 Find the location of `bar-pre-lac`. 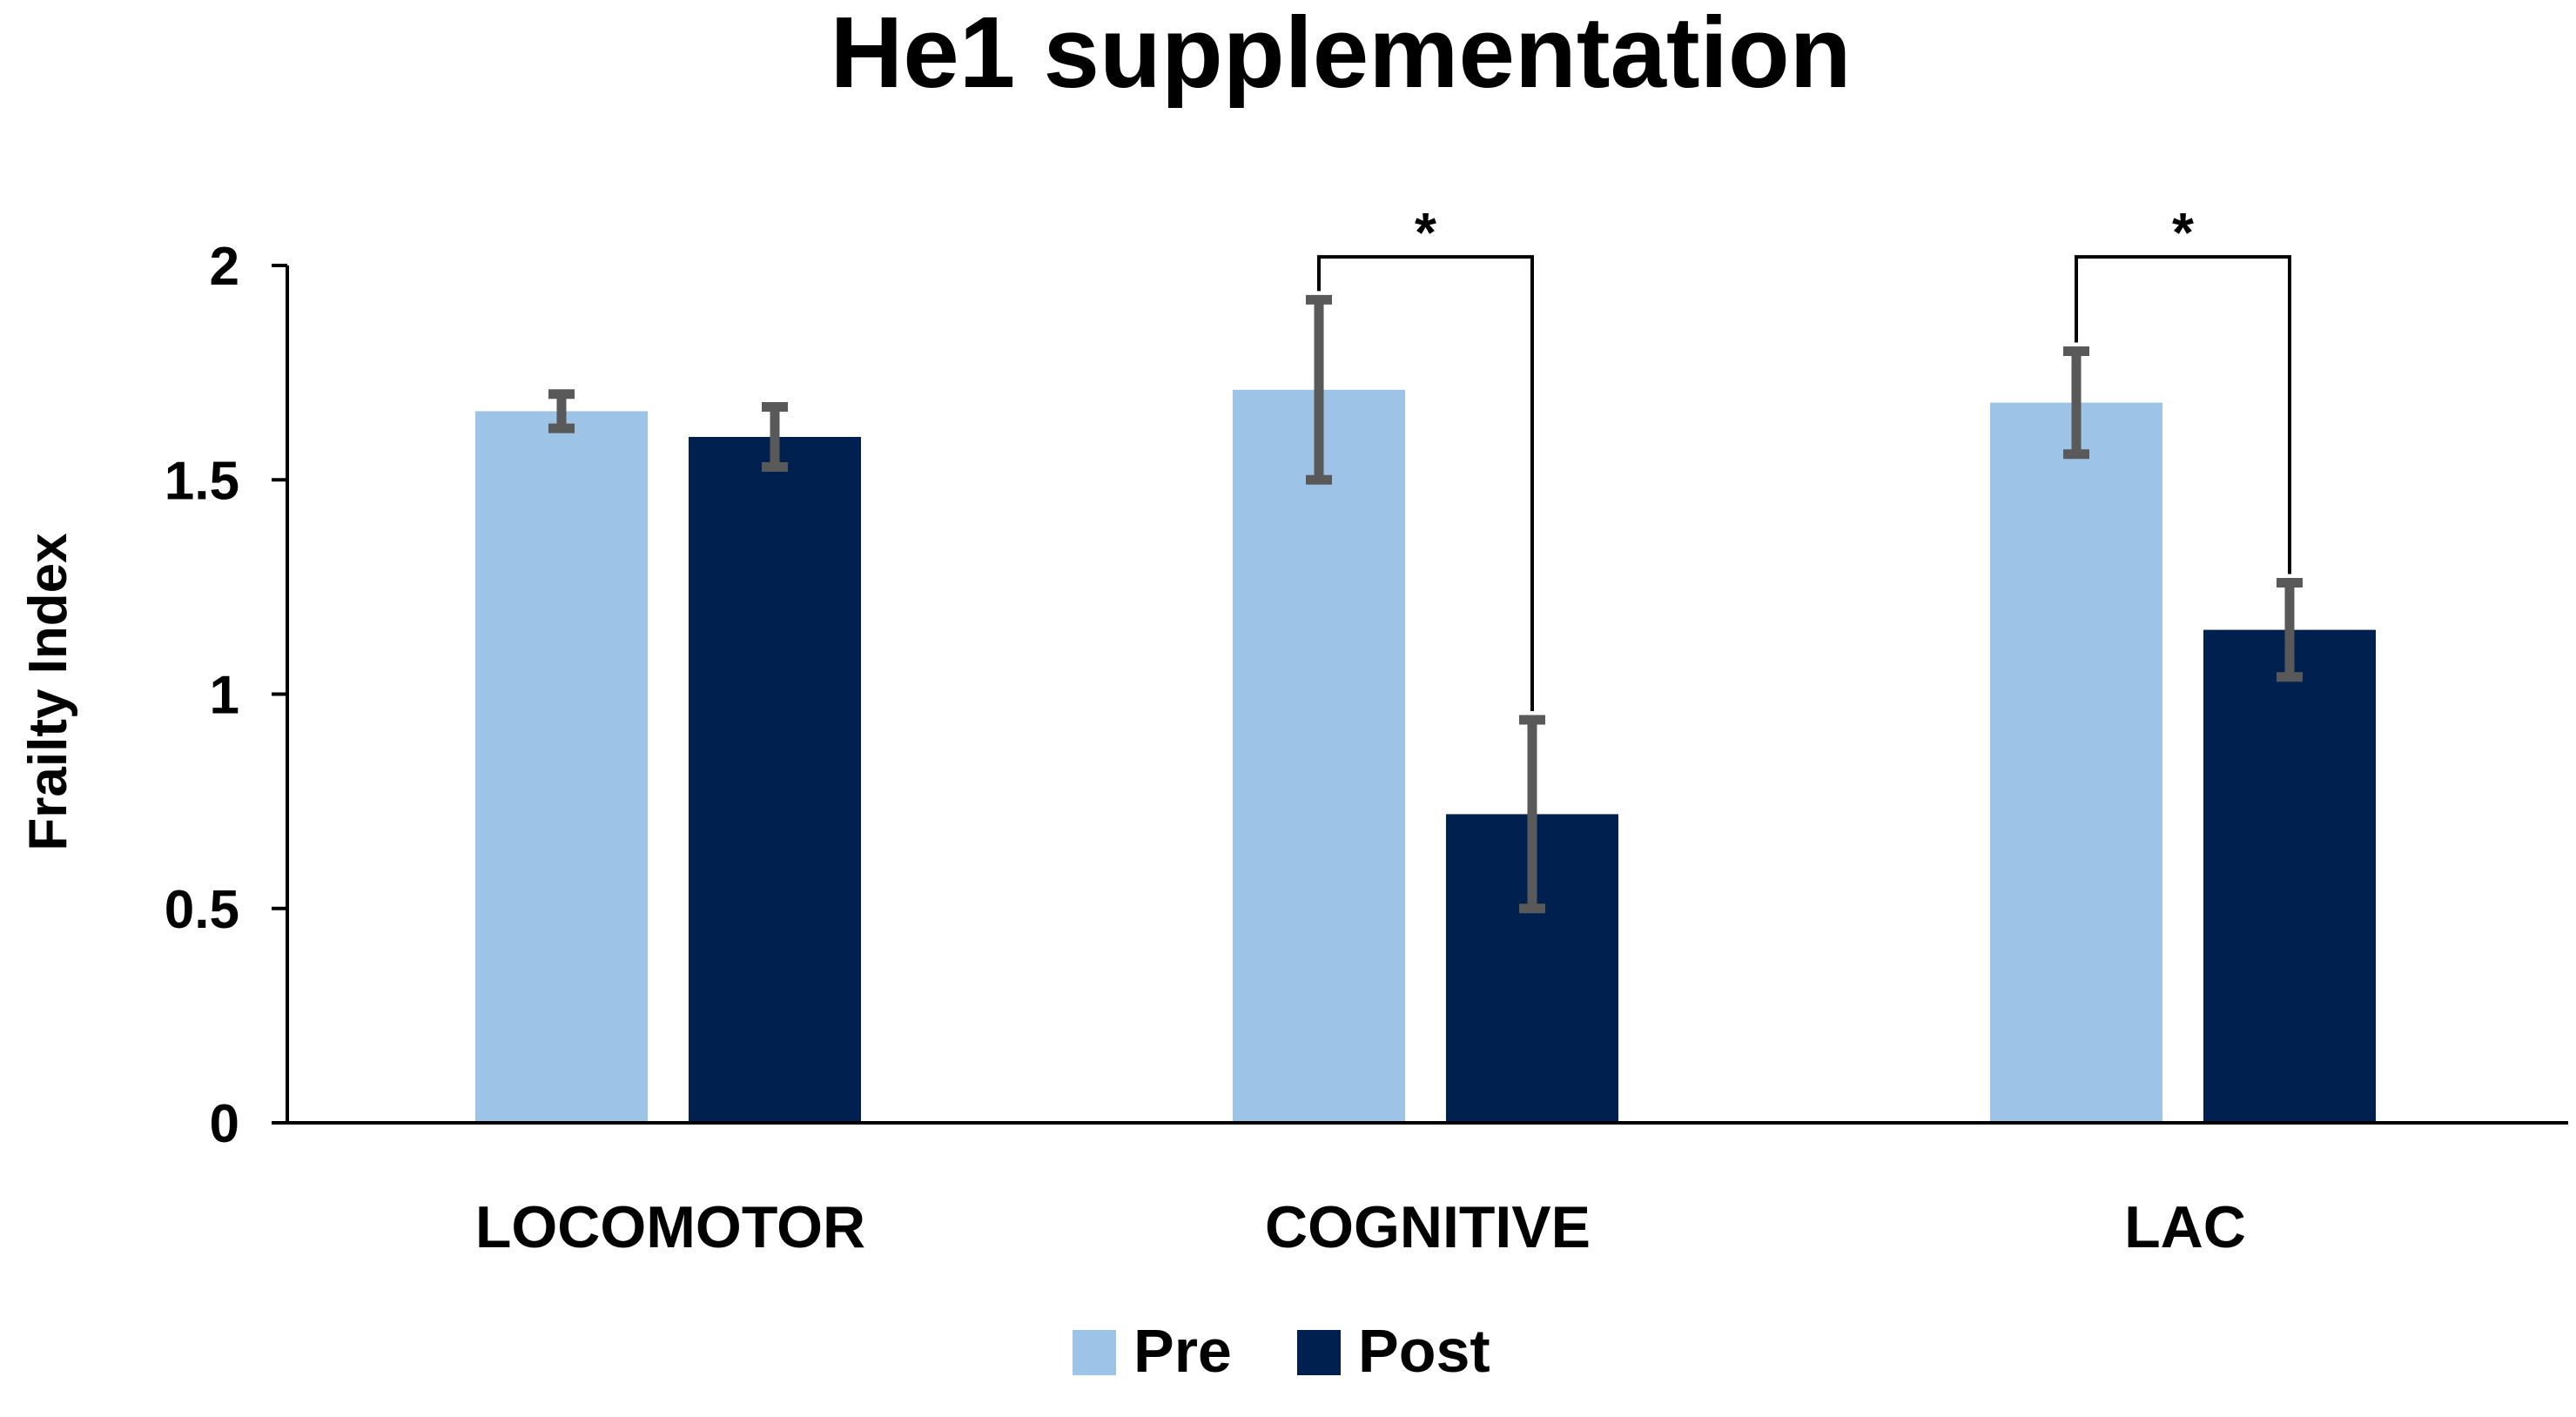

bar-pre-lac is located at coordinates (2076, 763).